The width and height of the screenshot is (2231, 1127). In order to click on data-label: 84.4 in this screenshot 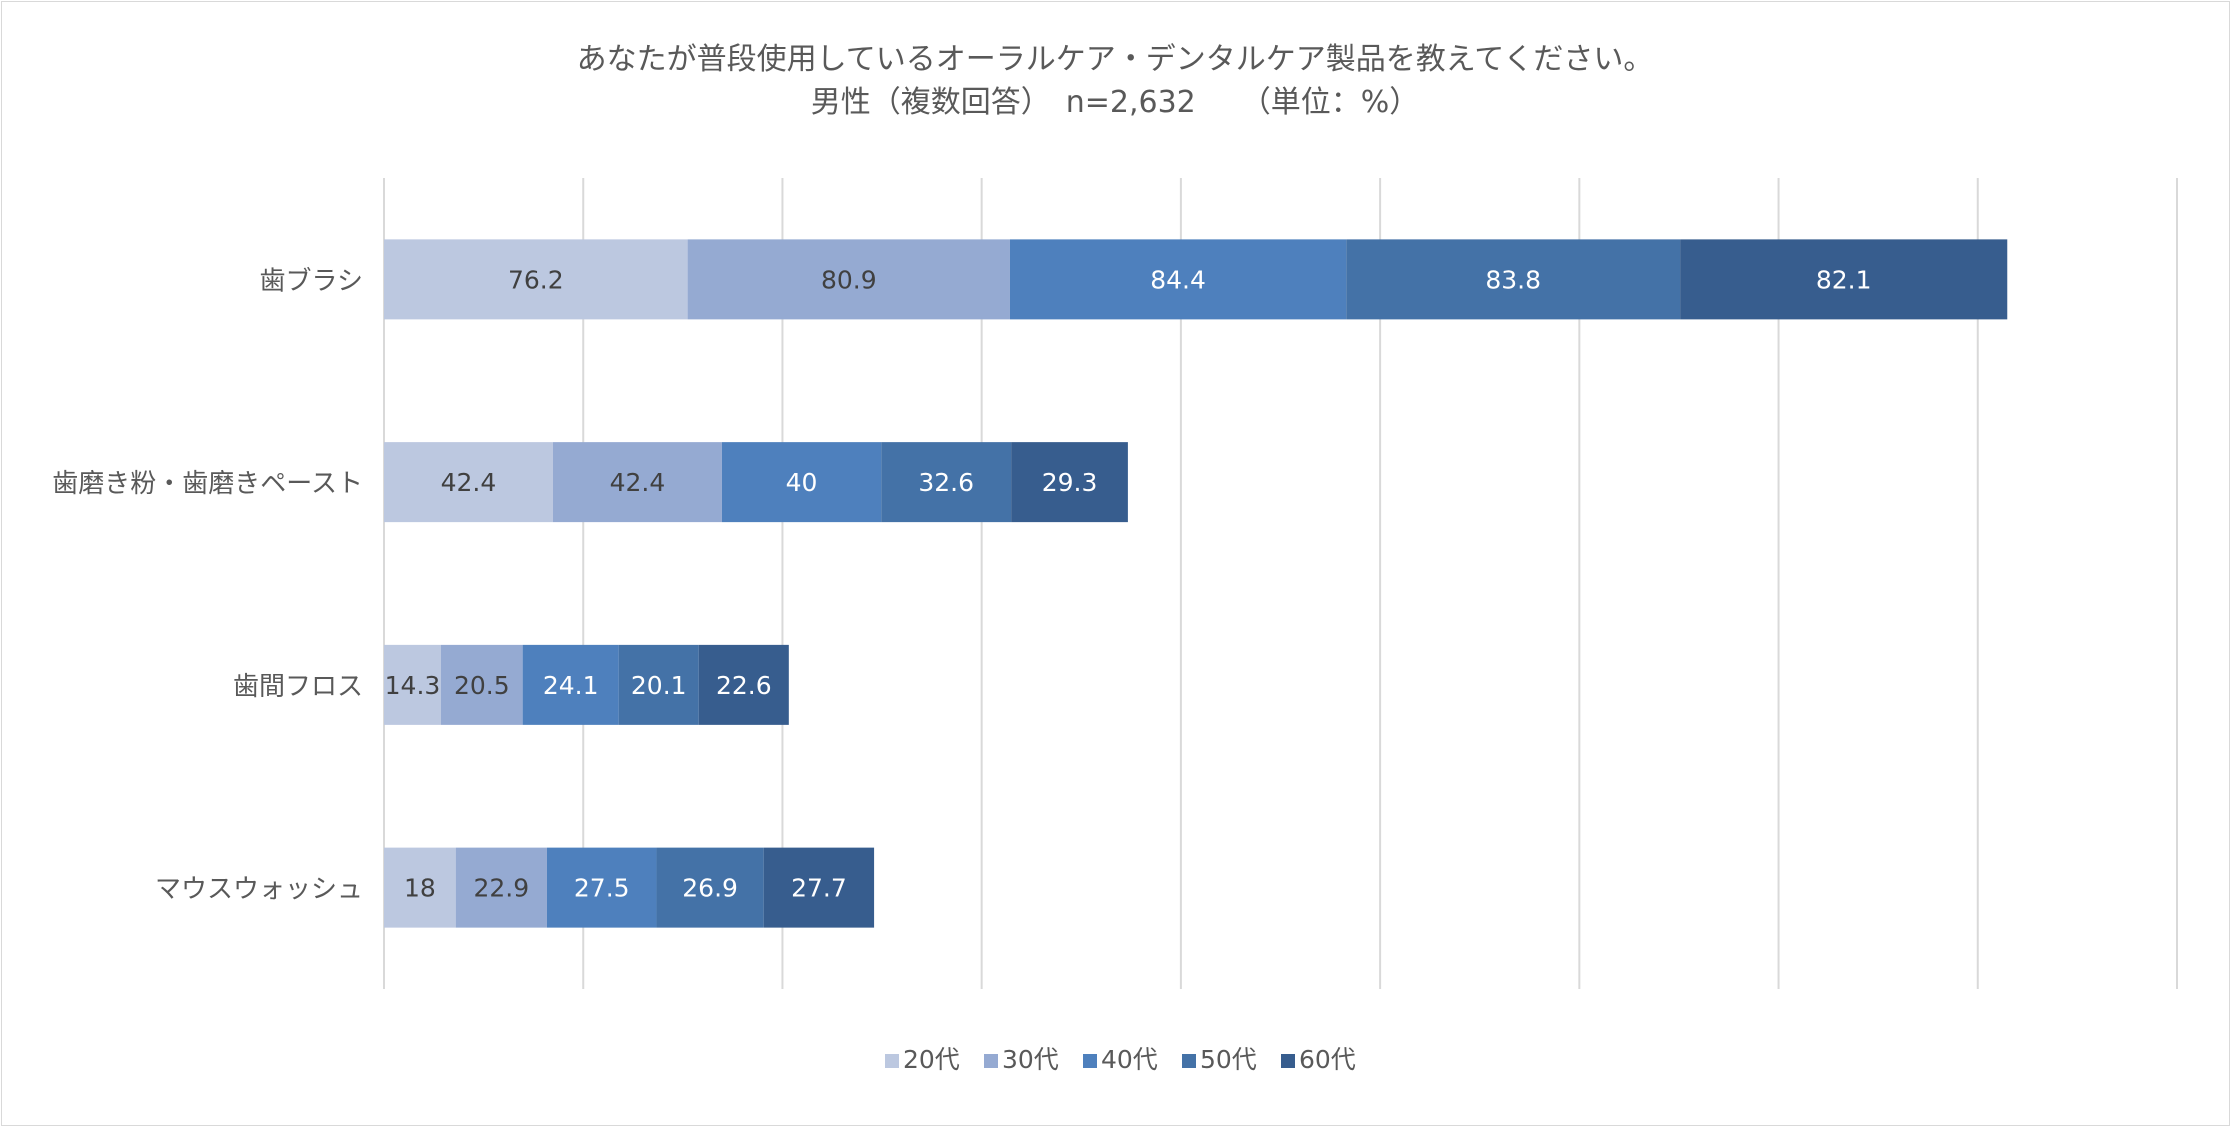, I will do `click(1178, 279)`.